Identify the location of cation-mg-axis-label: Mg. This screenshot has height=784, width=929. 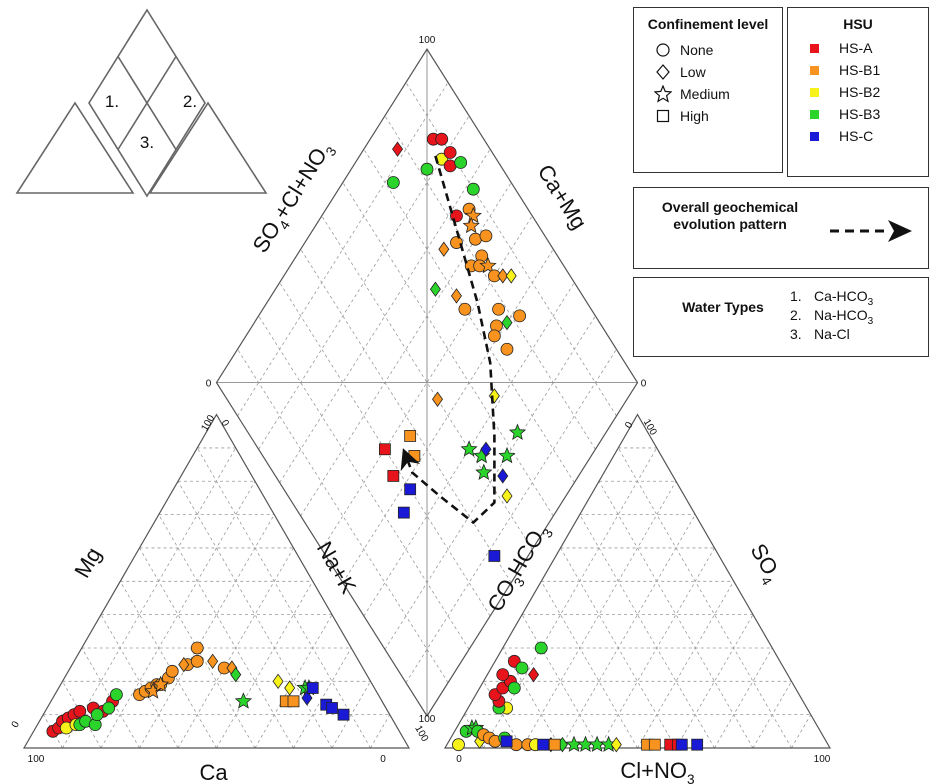
(87, 562).